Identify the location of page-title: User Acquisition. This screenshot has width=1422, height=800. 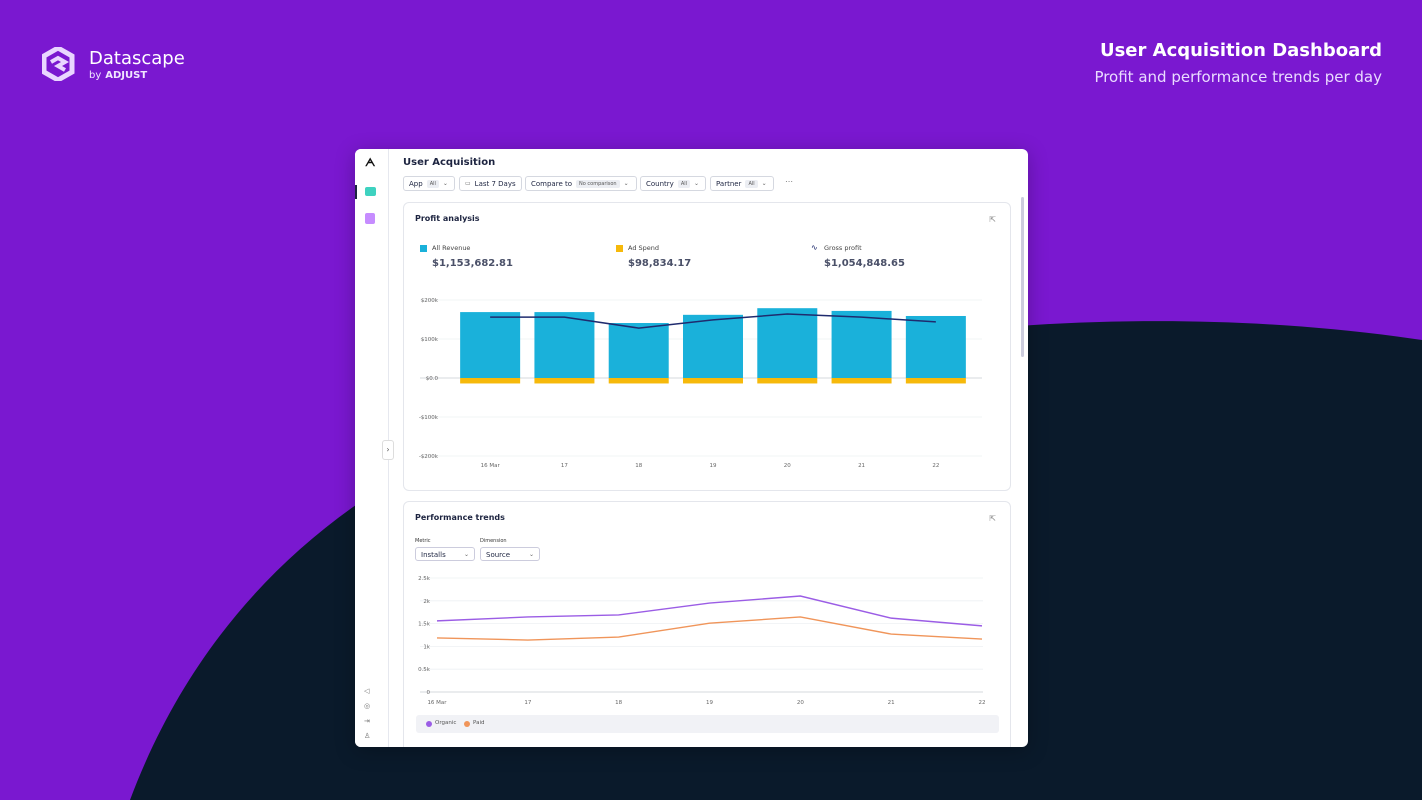
(449, 162).